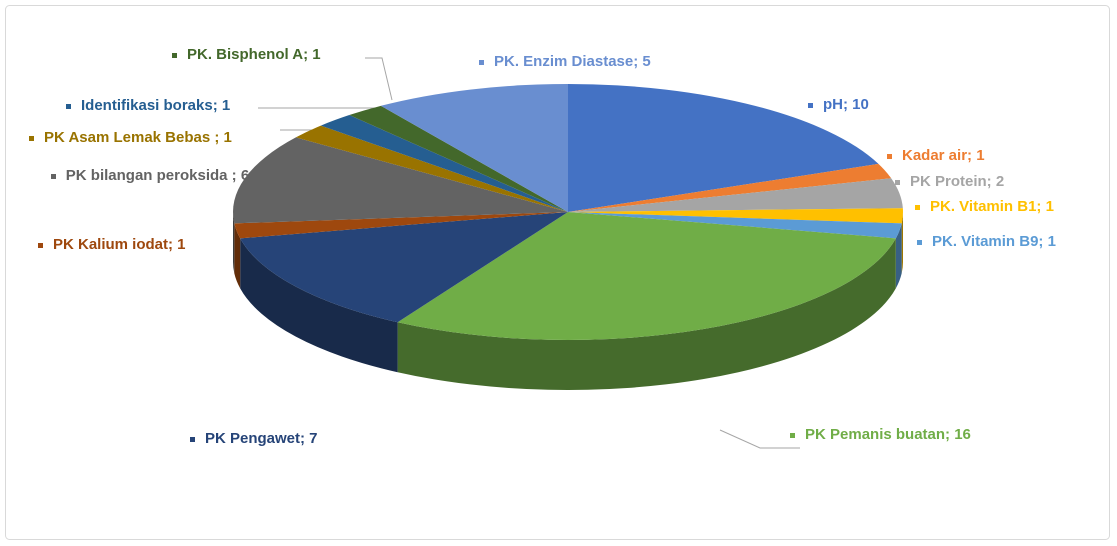  I want to click on label-text: Kadar air; 1, so click(943, 155).